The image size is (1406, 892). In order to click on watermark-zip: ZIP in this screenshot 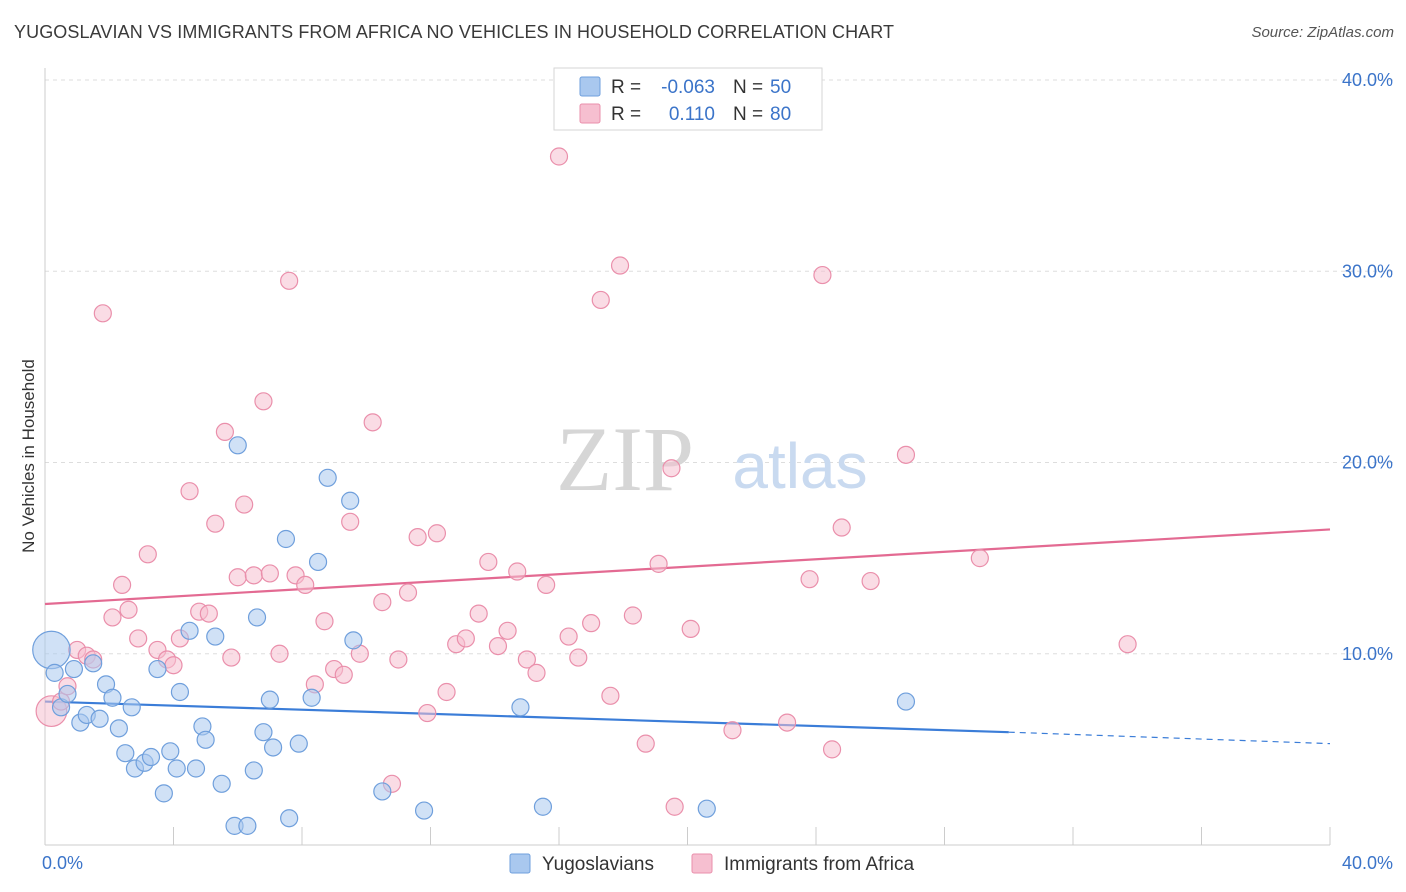, I will do `click(625, 459)`.